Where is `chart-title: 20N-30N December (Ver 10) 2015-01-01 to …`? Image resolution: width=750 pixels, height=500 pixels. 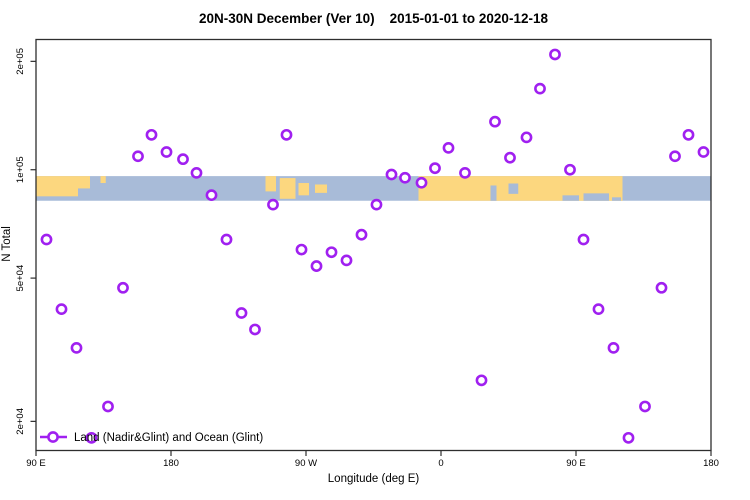
chart-title: 20N-30N December (Ver 10) 2015-01-01 to … is located at coordinates (373, 18).